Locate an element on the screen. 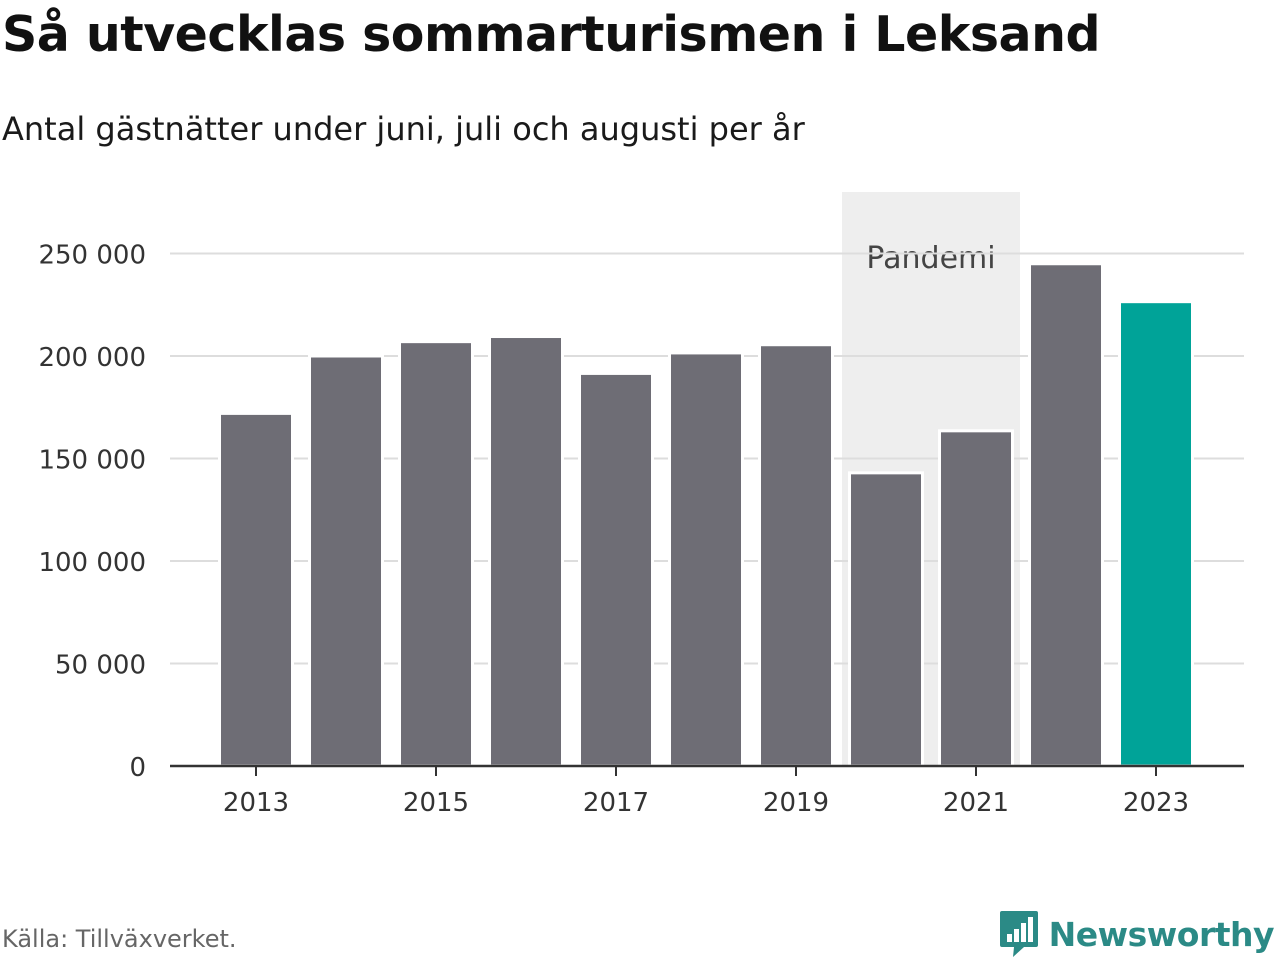  y-tick-label: 50 000 is located at coordinates (100, 666).